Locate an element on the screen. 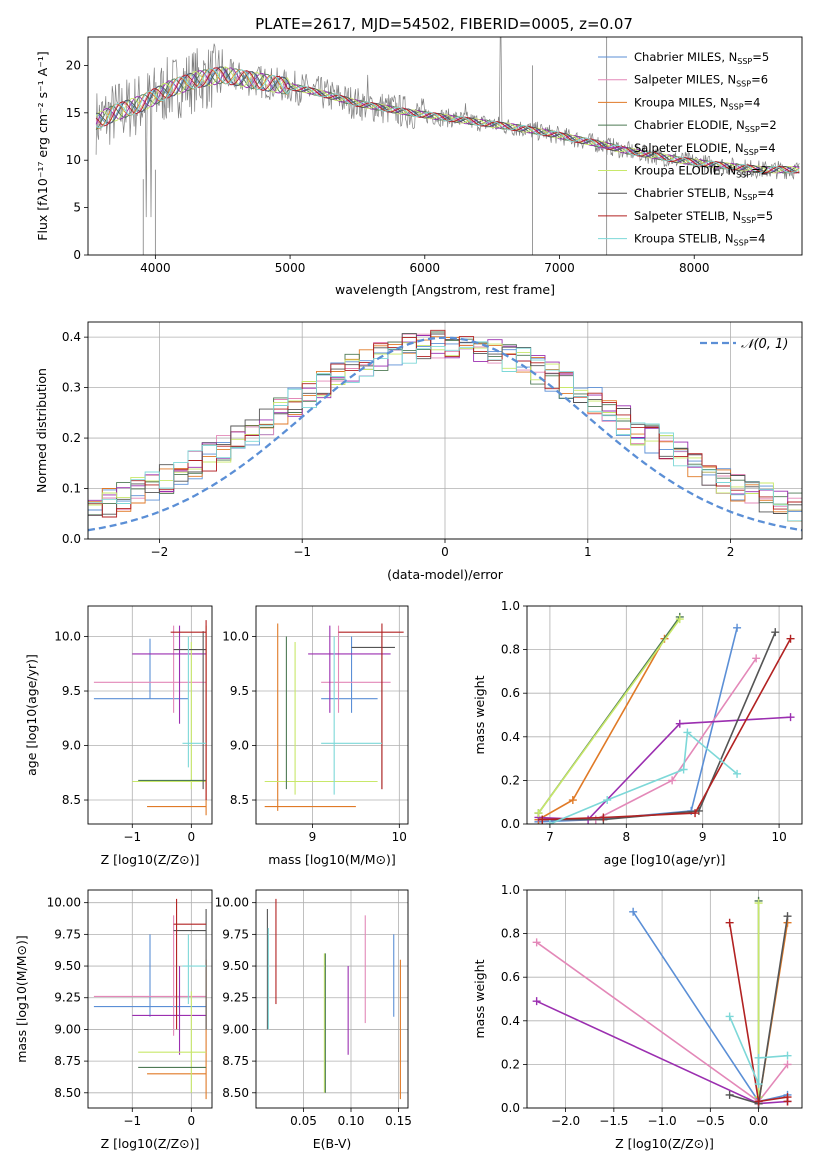 This screenshot has height=1170, width=819. plot-area-weight_vs_Z is located at coordinates (662, 1002).